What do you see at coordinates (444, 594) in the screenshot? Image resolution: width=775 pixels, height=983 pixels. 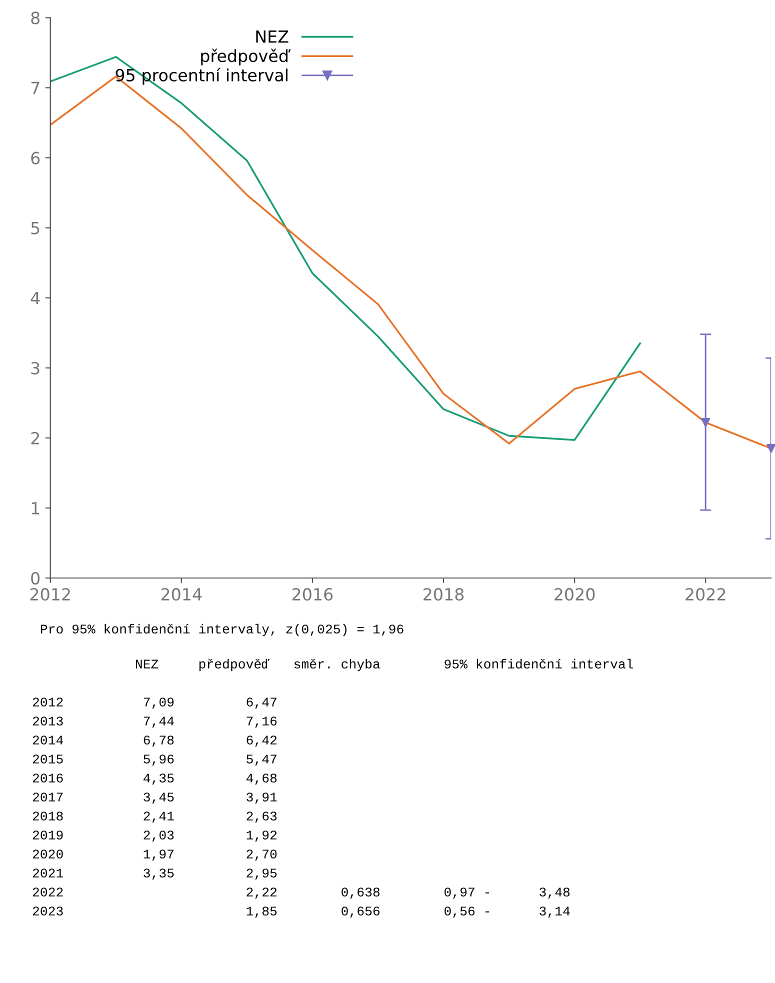 I see `x-tick-label: 2018` at bounding box center [444, 594].